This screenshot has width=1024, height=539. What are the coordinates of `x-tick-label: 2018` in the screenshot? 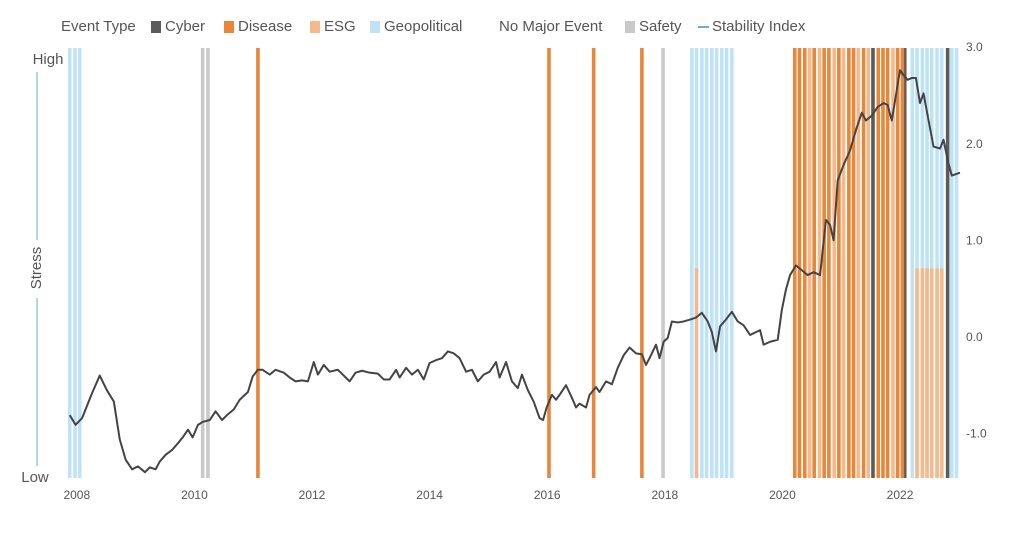 It's located at (664, 495).